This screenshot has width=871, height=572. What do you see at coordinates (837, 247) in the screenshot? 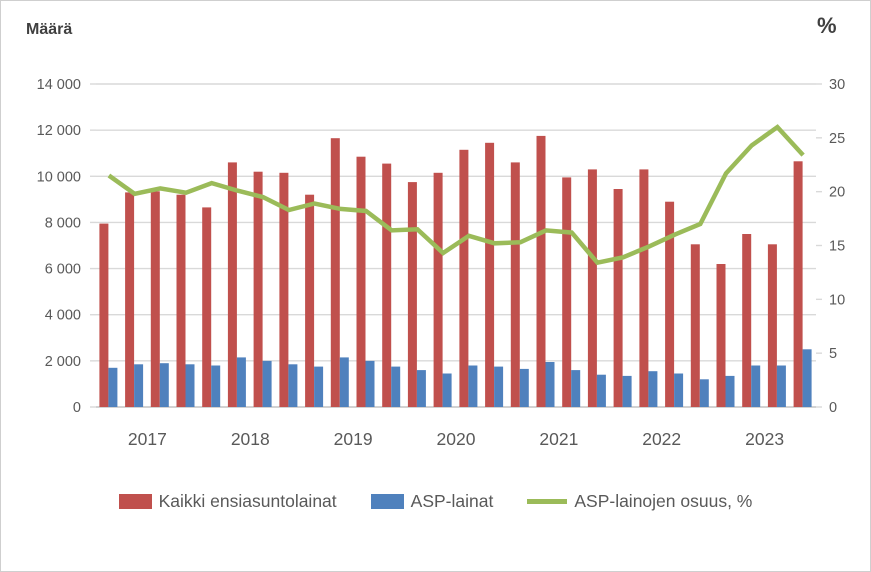
I see `right-axis-tick-label: 15` at bounding box center [837, 247].